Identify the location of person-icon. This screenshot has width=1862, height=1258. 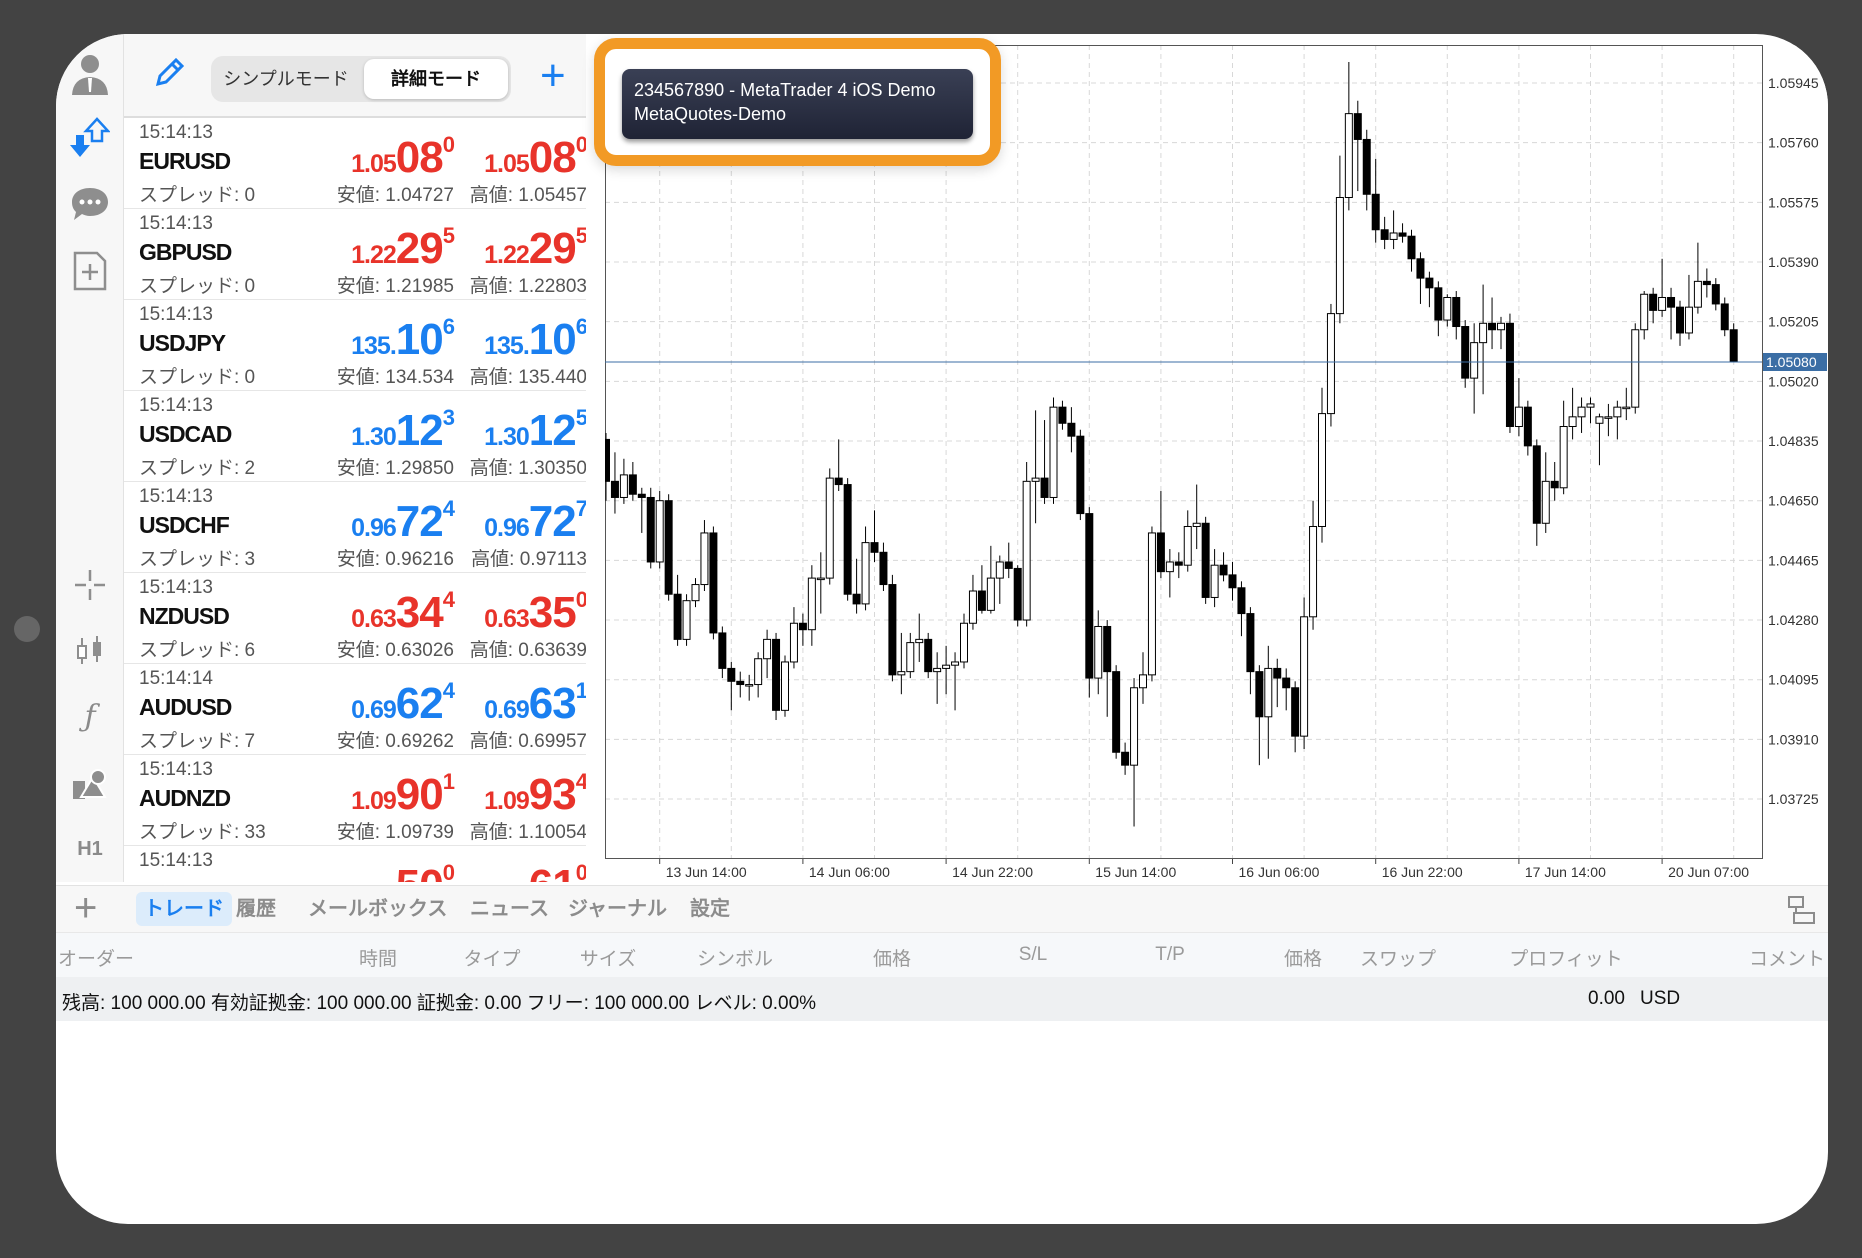
(90, 74).